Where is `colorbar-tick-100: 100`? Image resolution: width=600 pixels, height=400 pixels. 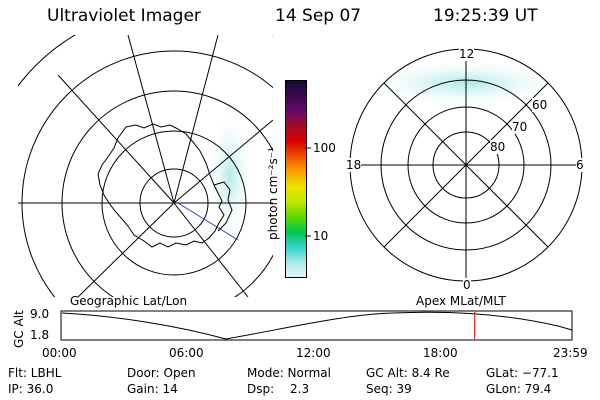 colorbar-tick-100: 100 is located at coordinates (324, 148).